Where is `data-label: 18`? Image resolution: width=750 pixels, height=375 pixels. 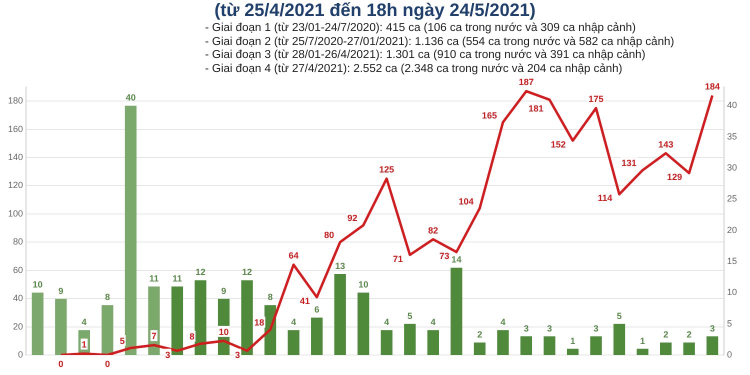 data-label: 18 is located at coordinates (259, 323).